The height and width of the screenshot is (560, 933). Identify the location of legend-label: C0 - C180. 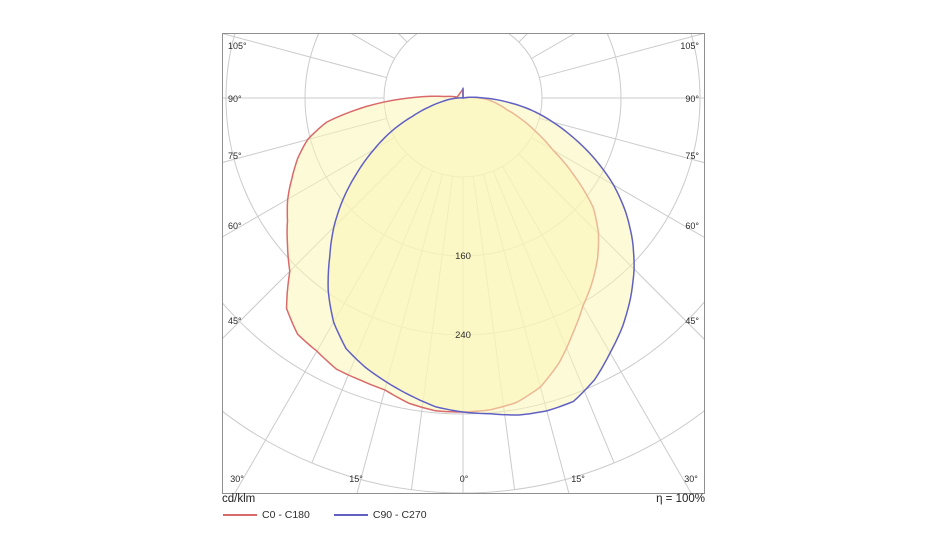
(286, 515).